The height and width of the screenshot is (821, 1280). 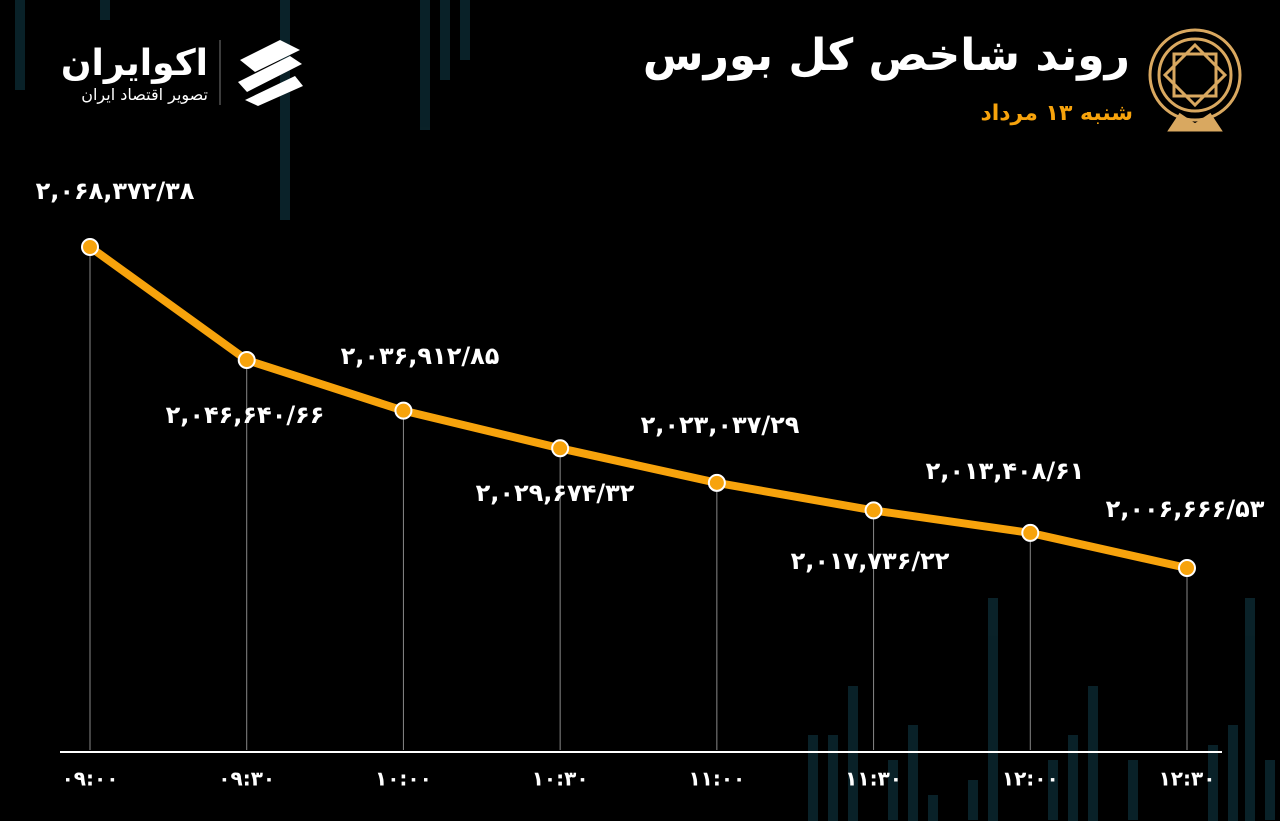 I want to click on chart-title: روند شاخص کل بورس, so click(x=886, y=55).